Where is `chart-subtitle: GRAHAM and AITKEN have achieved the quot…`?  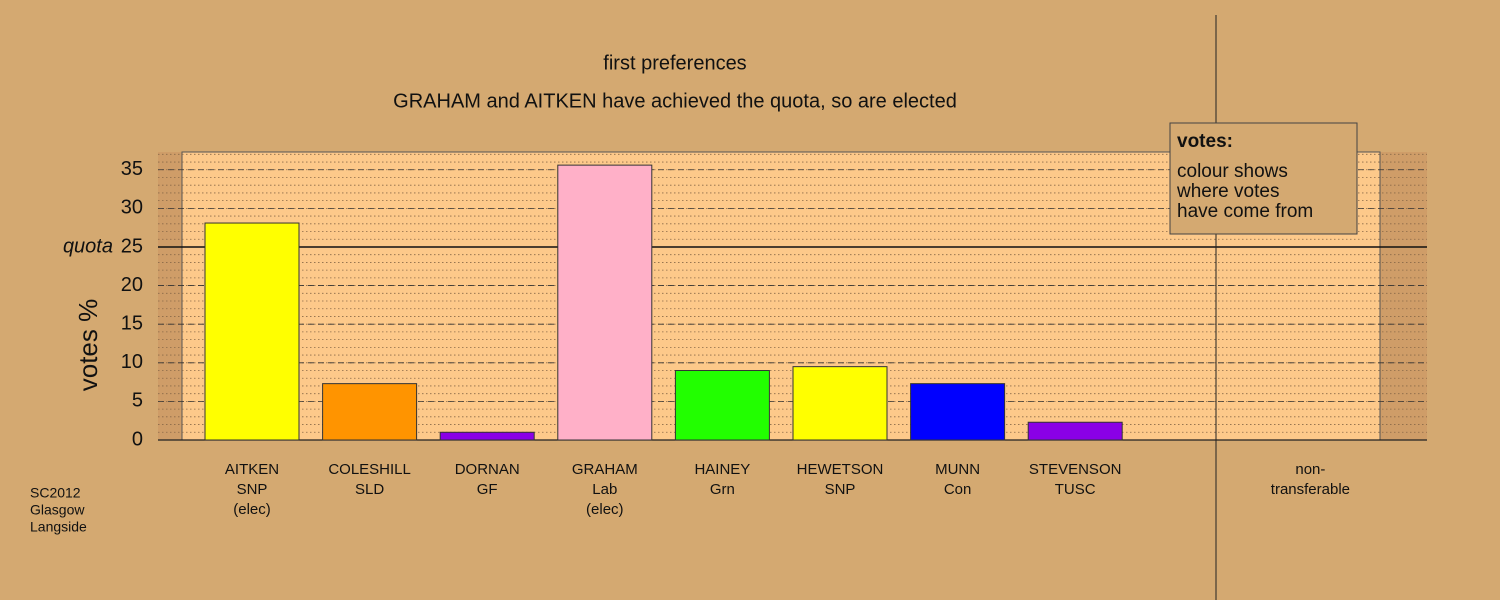 chart-subtitle: GRAHAM and AITKEN have achieved the quot… is located at coordinates (675, 101).